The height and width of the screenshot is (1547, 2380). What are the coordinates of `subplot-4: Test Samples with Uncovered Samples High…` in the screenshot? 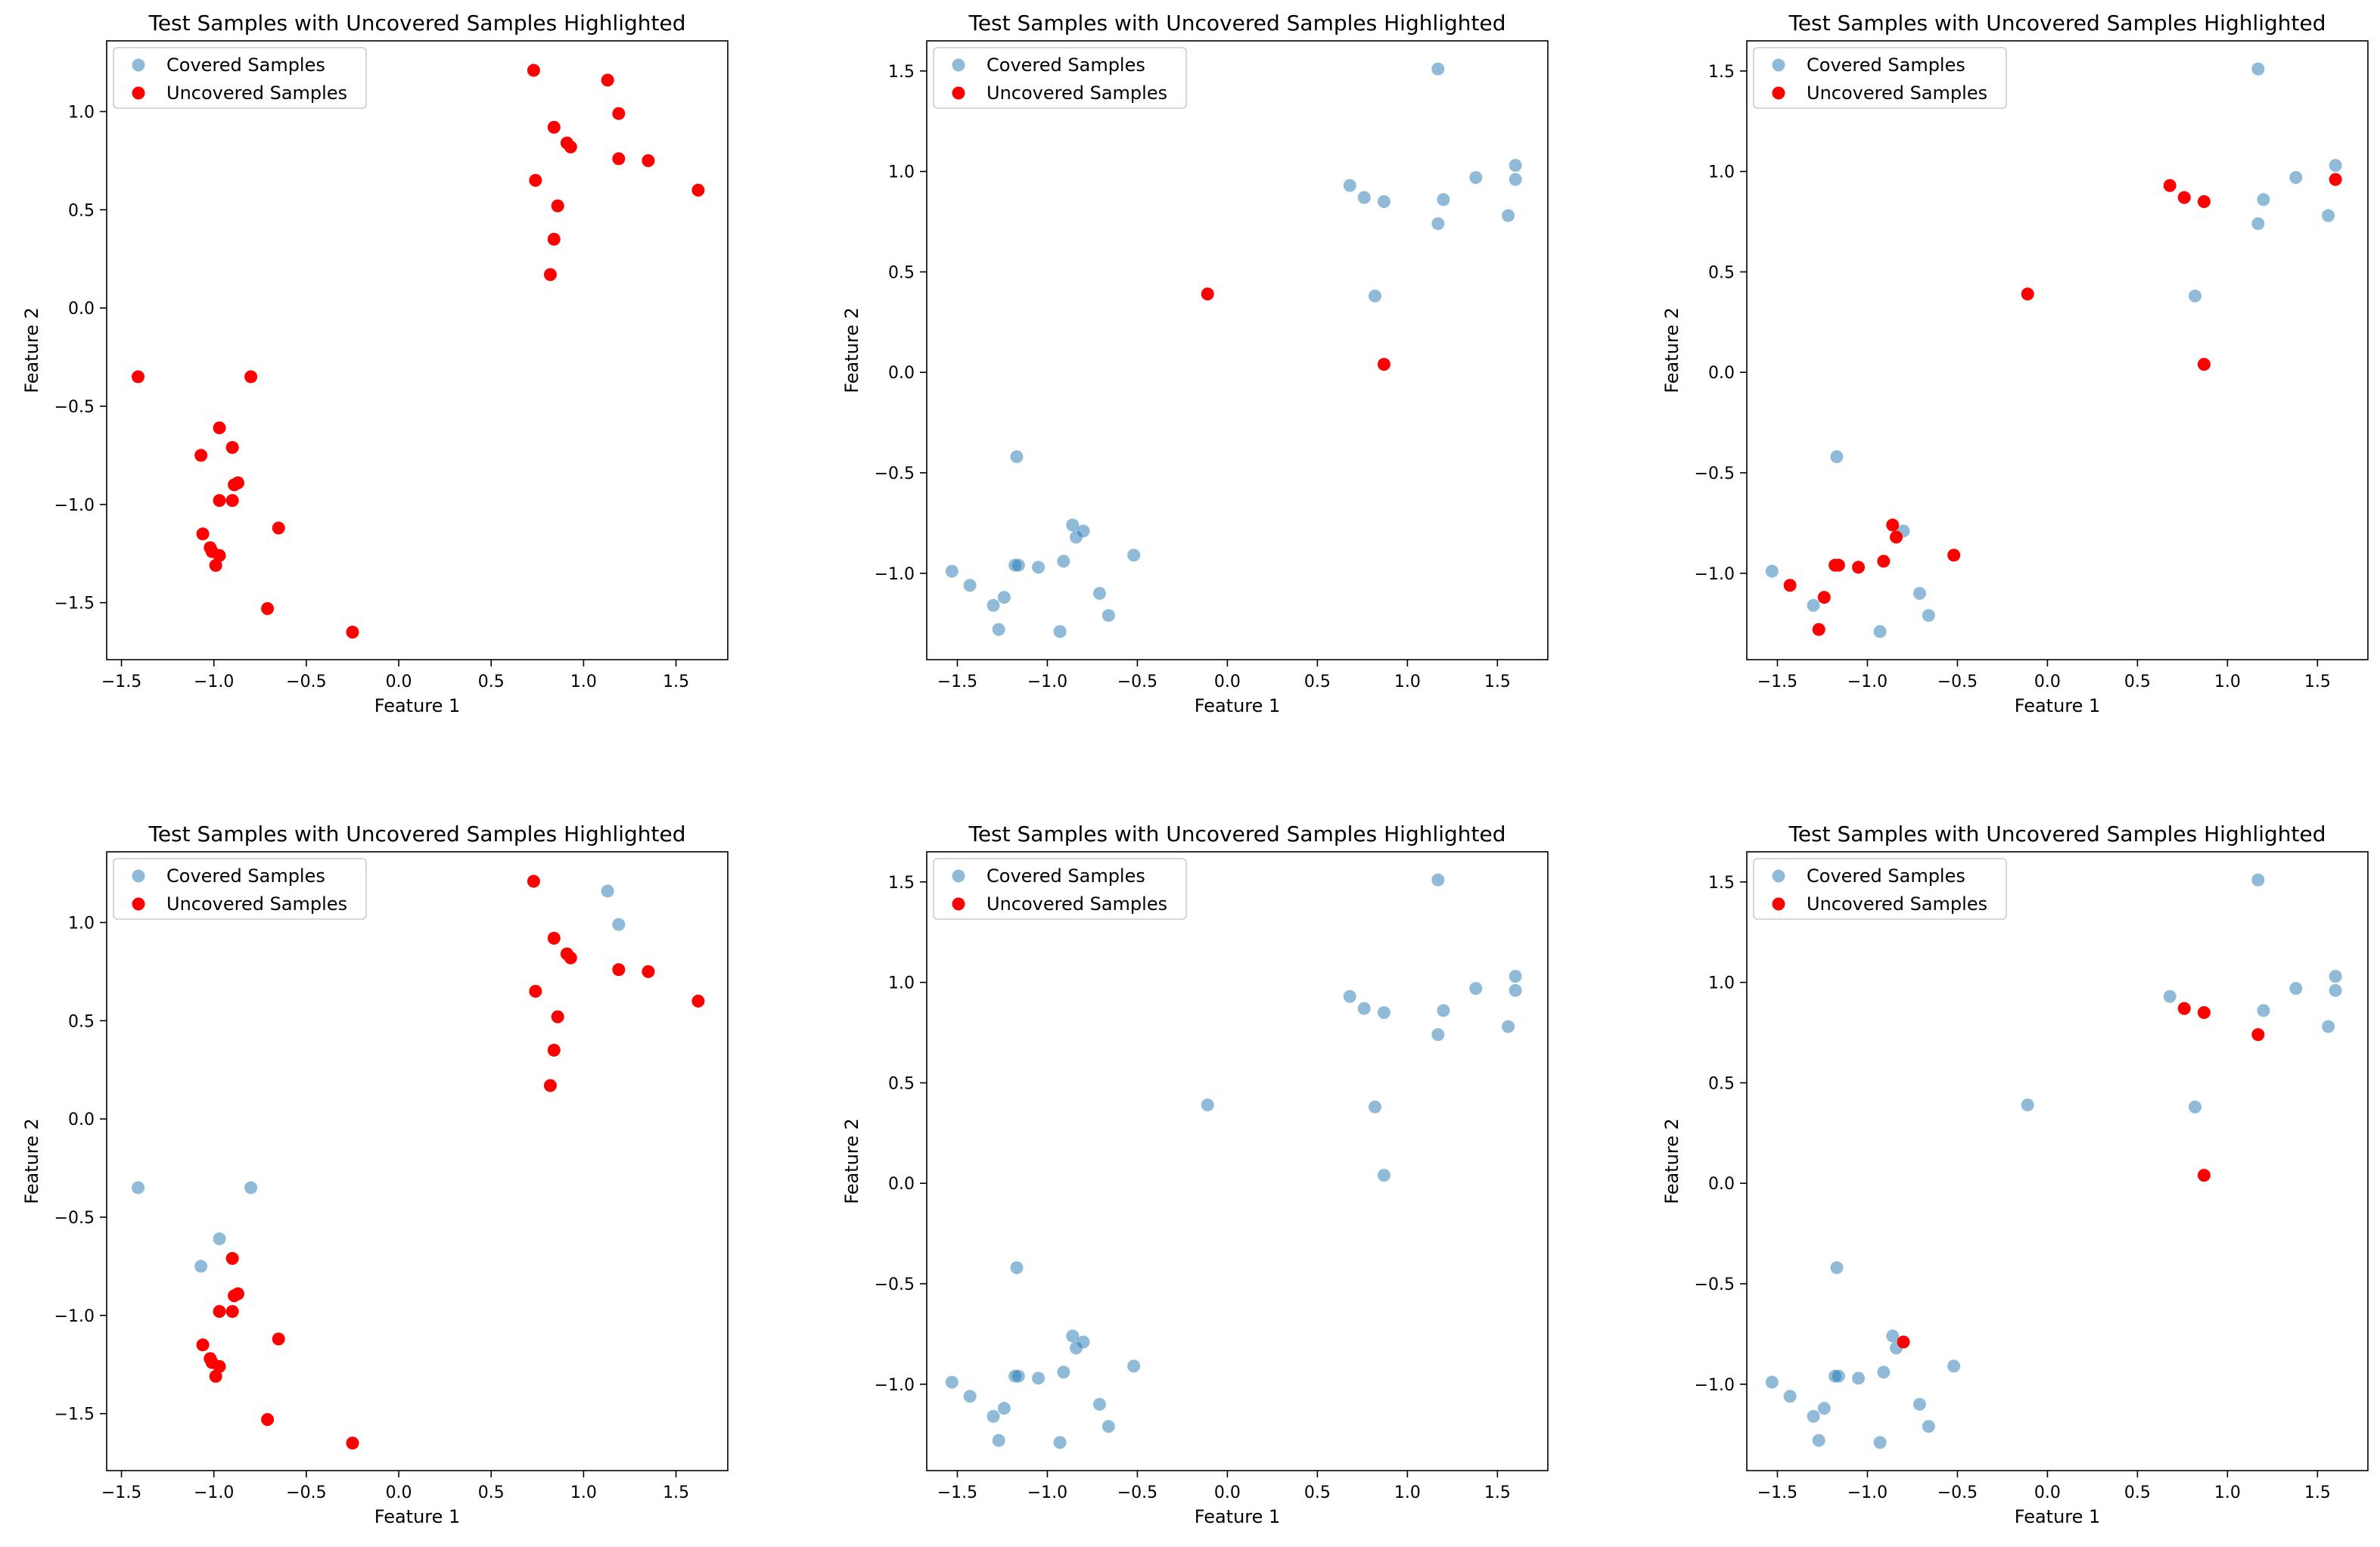 It's located at (375, 1174).